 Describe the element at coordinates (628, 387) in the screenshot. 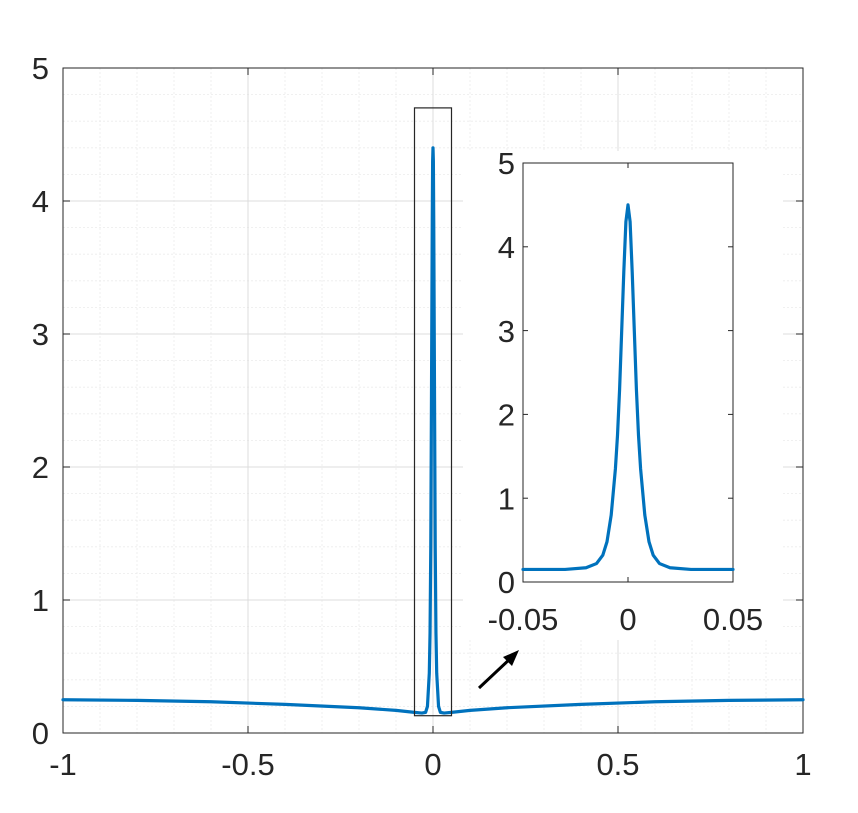

I see `series-line` at that location.